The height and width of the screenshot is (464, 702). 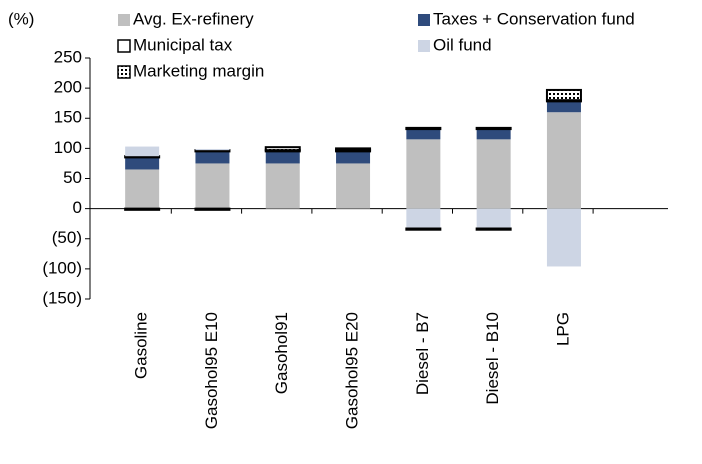 What do you see at coordinates (21, 18) in the screenshot?
I see `y-axis-label: (%)` at bounding box center [21, 18].